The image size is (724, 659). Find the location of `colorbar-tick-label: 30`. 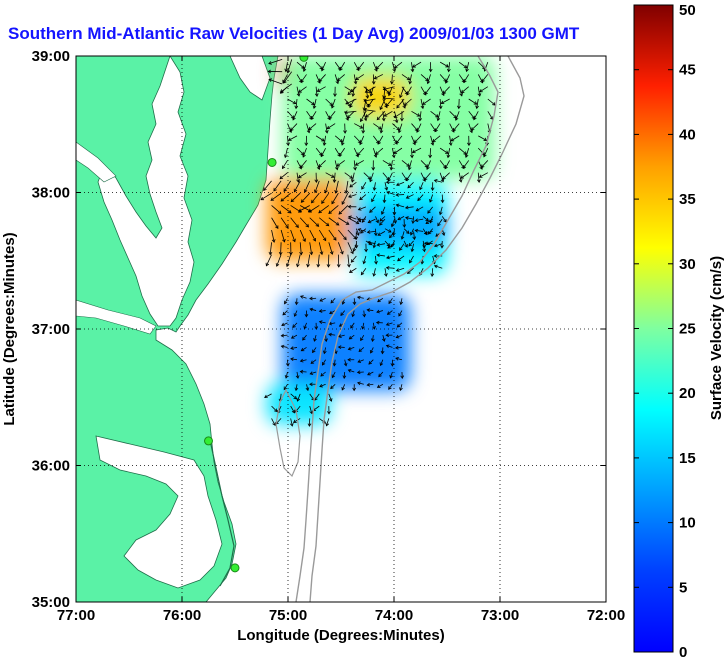

colorbar-tick-label: 30 is located at coordinates (687, 264).